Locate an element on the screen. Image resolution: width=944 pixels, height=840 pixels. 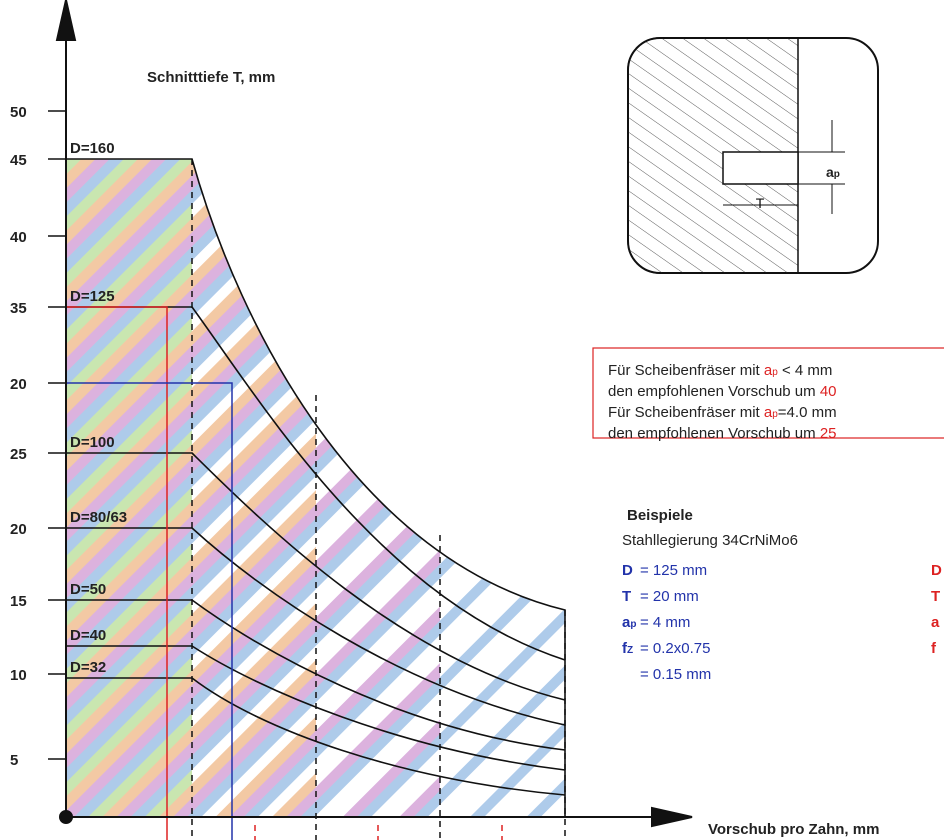
example-material: Stahllegierung 34CrNiMo6 is located at coordinates (710, 540).